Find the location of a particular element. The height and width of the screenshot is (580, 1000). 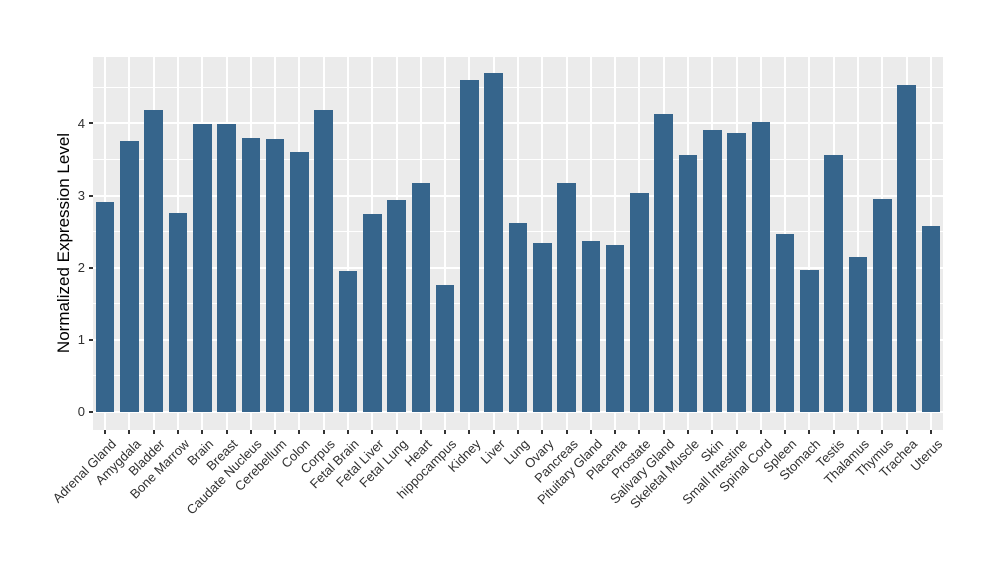

x-tick-mark-brain is located at coordinates (202, 432).